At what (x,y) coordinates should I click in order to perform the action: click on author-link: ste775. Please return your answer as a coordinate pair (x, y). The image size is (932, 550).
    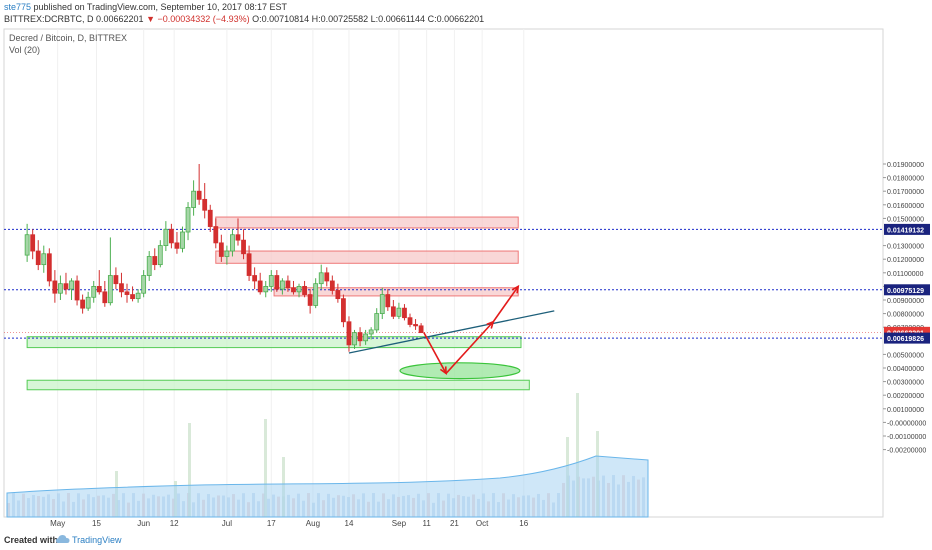
    Looking at the image, I should click on (18, 7).